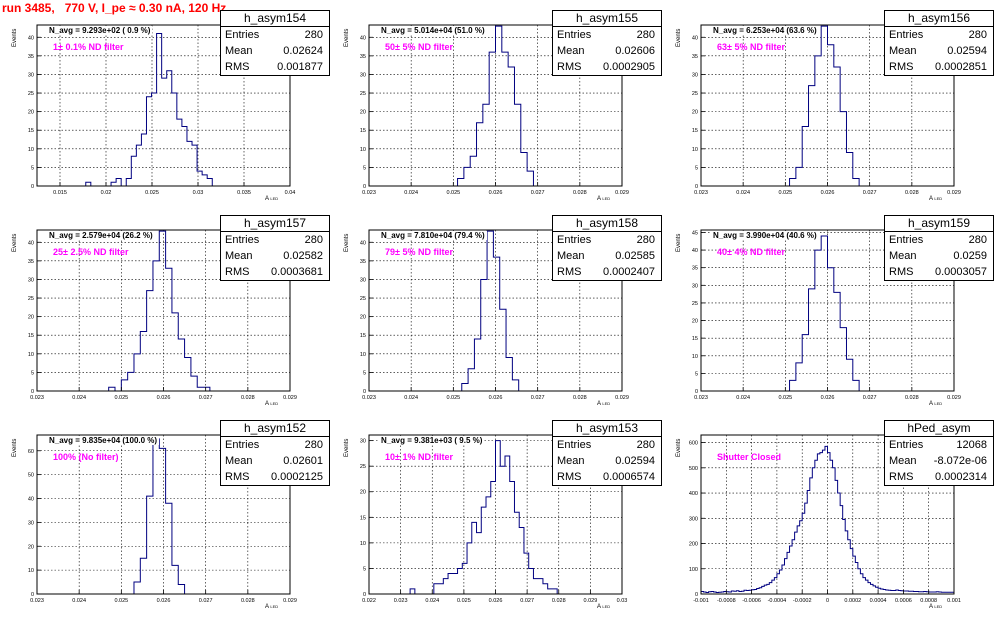 This screenshot has width=996, height=622. What do you see at coordinates (827, 601) in the screenshot?
I see `x-tick-label: 0` at bounding box center [827, 601].